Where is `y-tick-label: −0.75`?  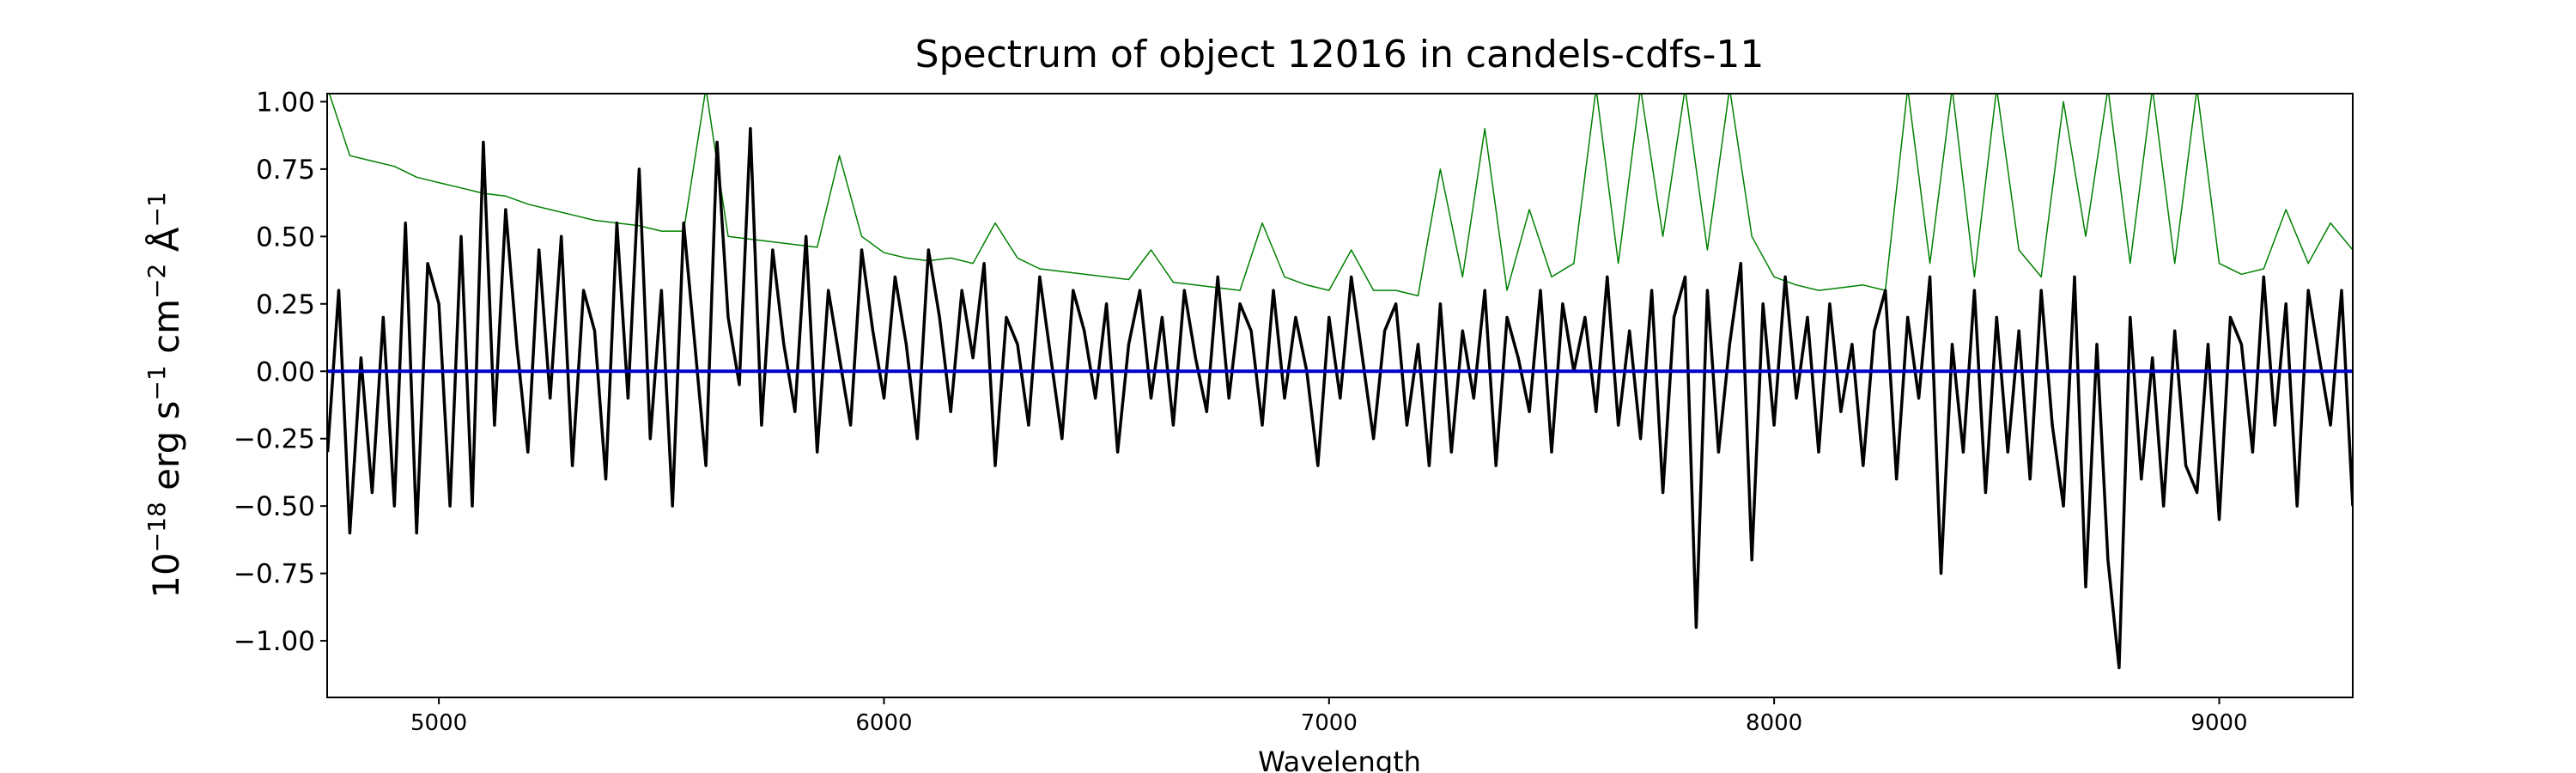 y-tick-label: −0.75 is located at coordinates (274, 574).